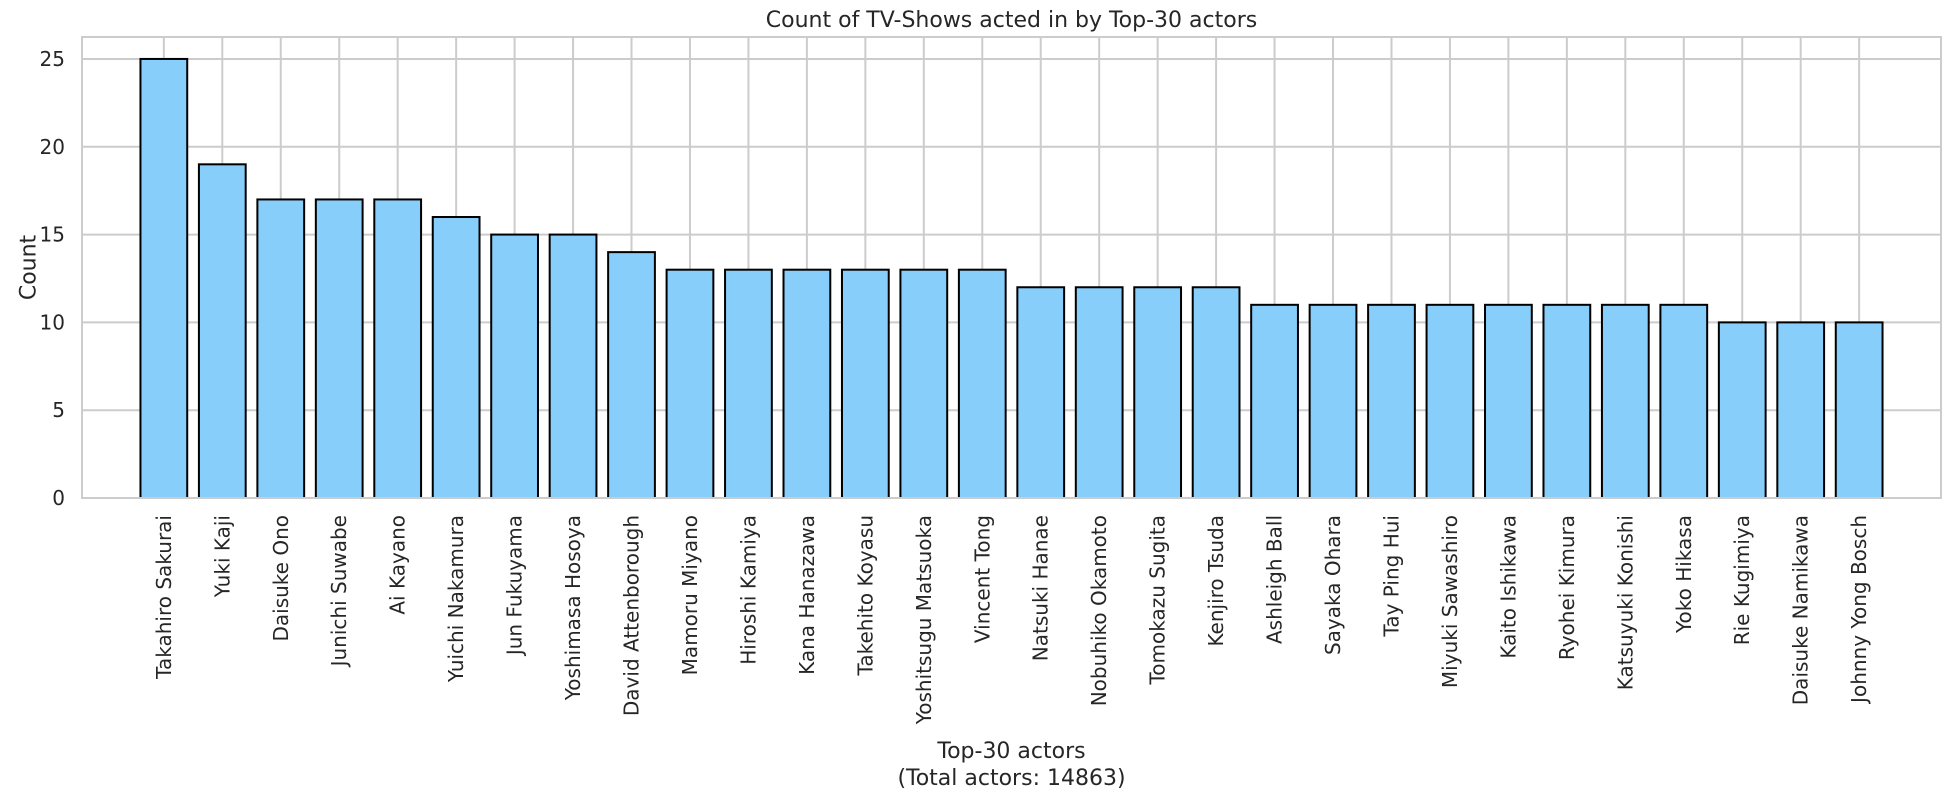 This screenshot has height=798, width=1951. What do you see at coordinates (52, 322) in the screenshot?
I see `y-tick-label: 10` at bounding box center [52, 322].